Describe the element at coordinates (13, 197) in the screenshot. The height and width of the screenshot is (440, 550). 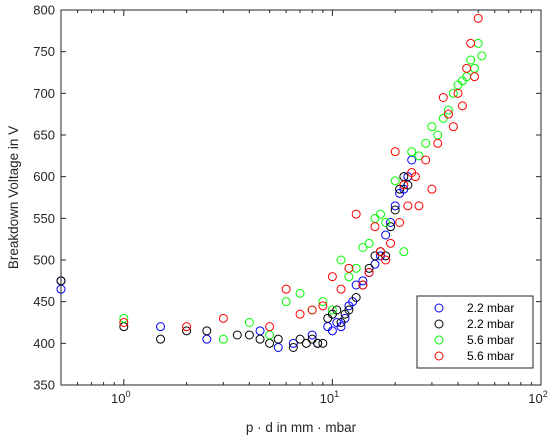
I see `y-axis-label: Breakdown Voltage in V` at that location.